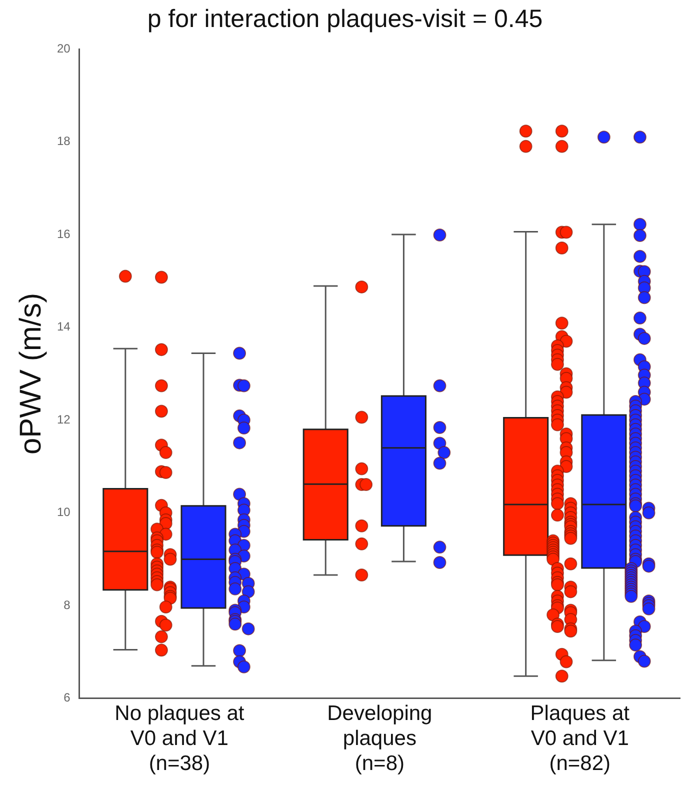 The height and width of the screenshot is (785, 690). What do you see at coordinates (63, 233) in the screenshot?
I see `y-tick-label: 16` at bounding box center [63, 233].